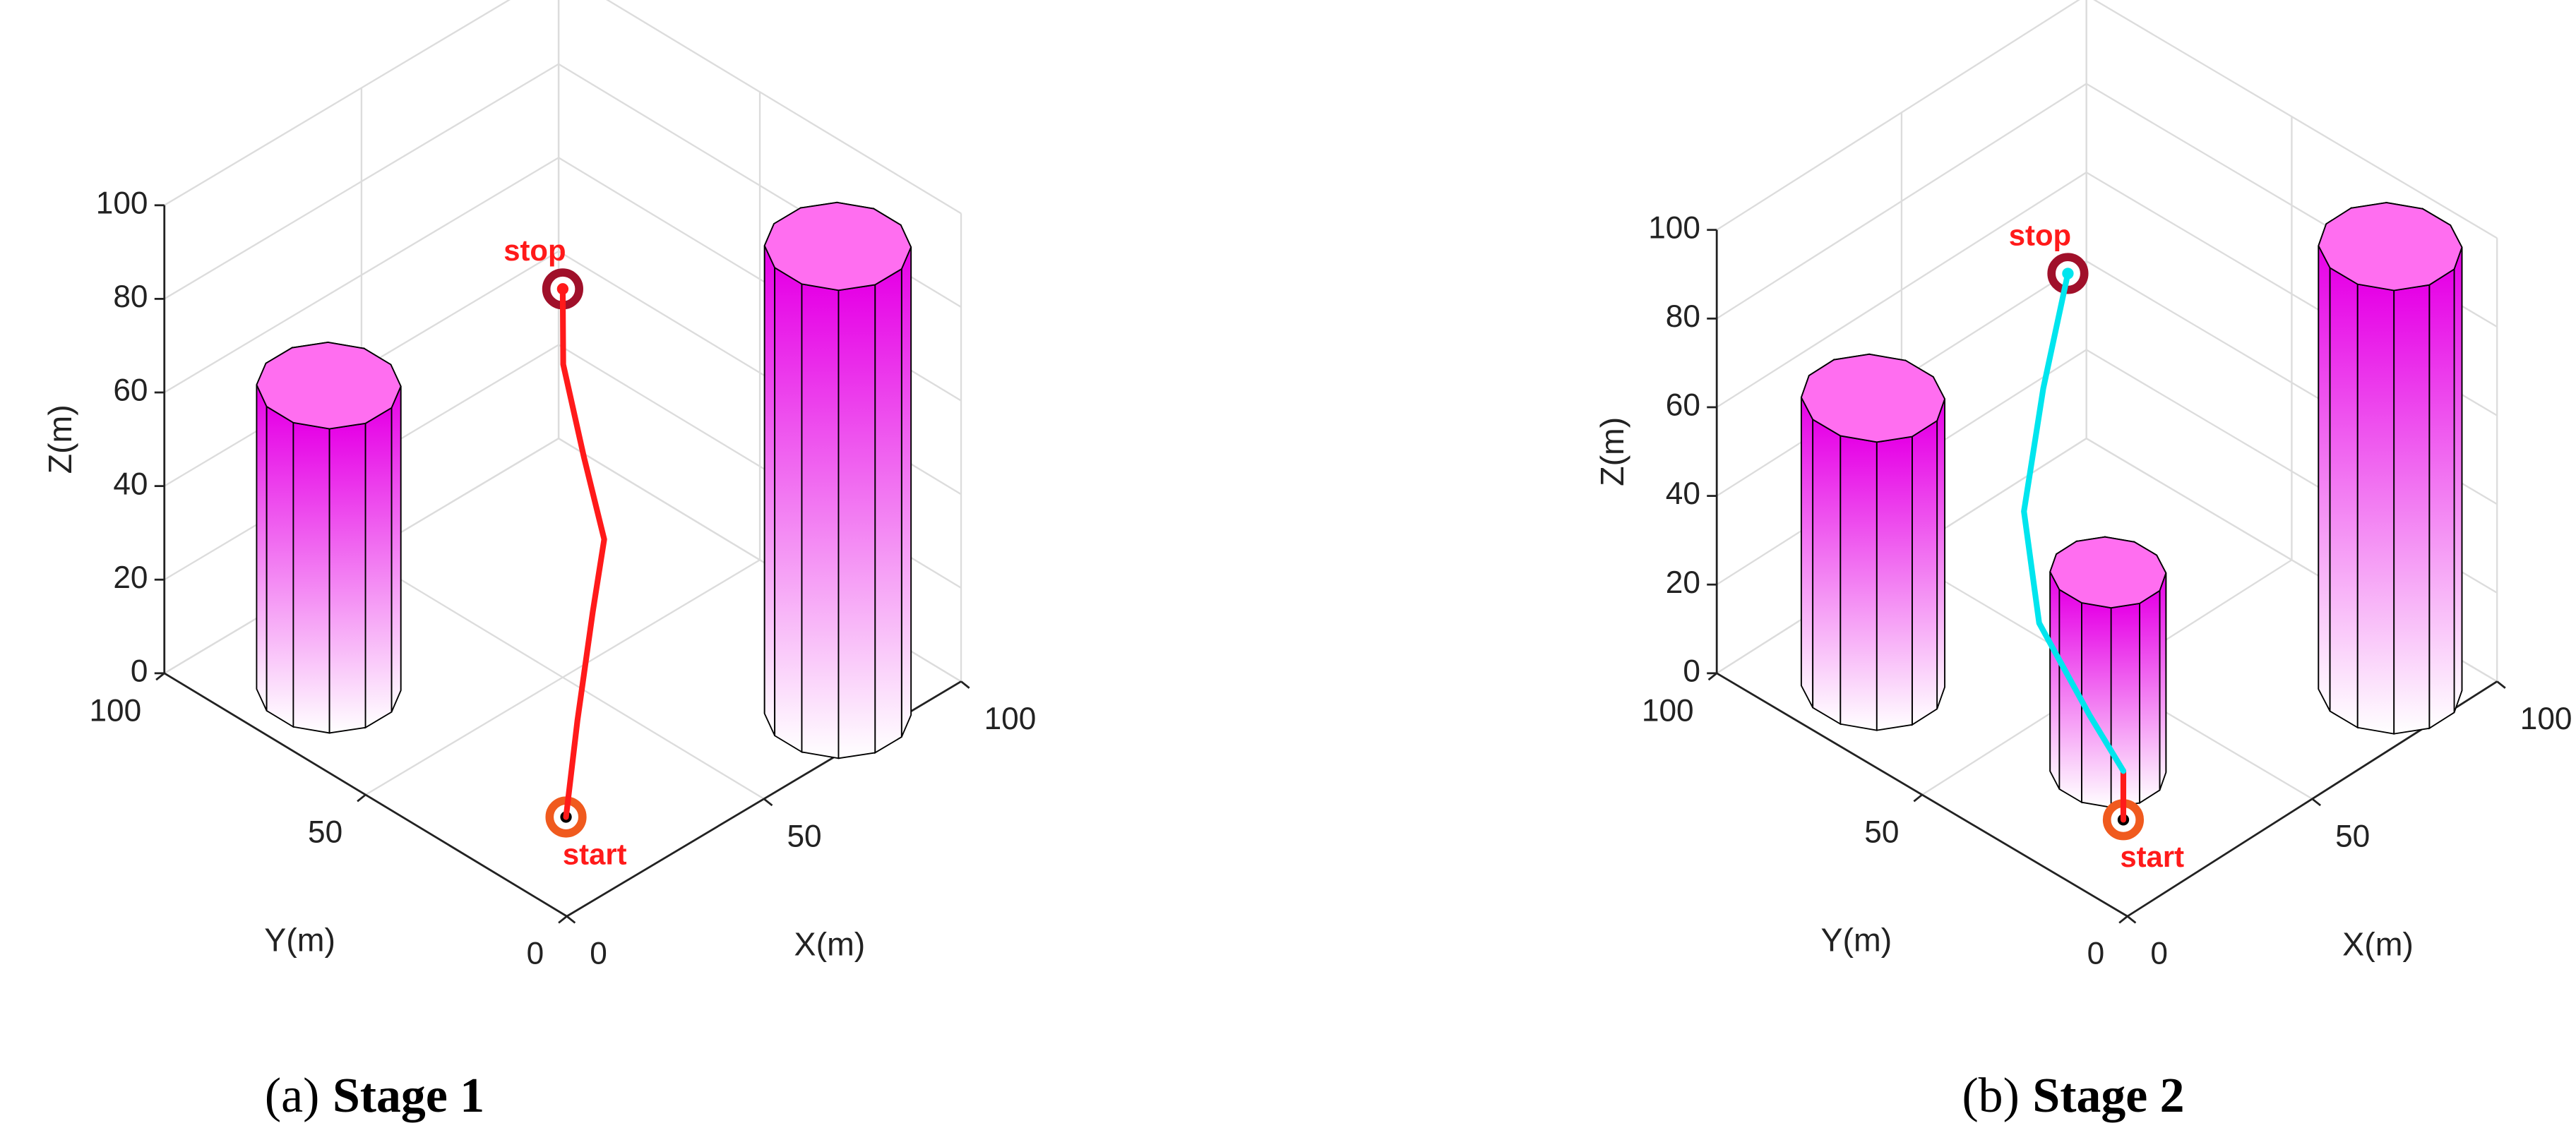  What do you see at coordinates (2108, 1096) in the screenshot?
I see `caption-text: Stage 2` at bounding box center [2108, 1096].